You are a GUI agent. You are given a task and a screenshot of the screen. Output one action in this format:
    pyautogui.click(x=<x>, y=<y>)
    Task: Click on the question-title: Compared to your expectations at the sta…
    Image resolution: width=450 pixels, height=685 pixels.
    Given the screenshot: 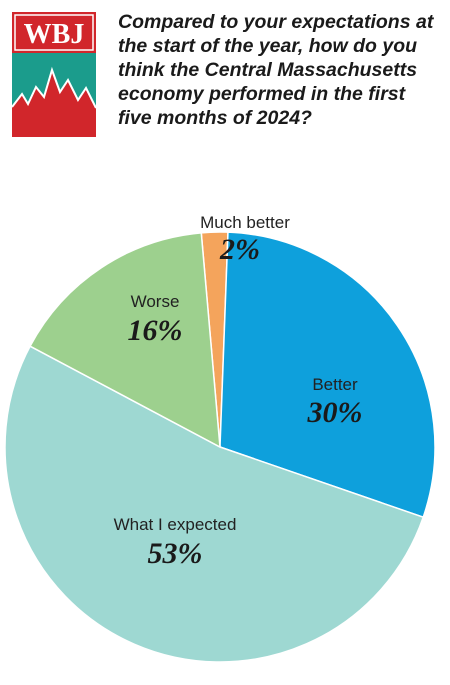 What is the action you would take?
    pyautogui.click(x=276, y=70)
    